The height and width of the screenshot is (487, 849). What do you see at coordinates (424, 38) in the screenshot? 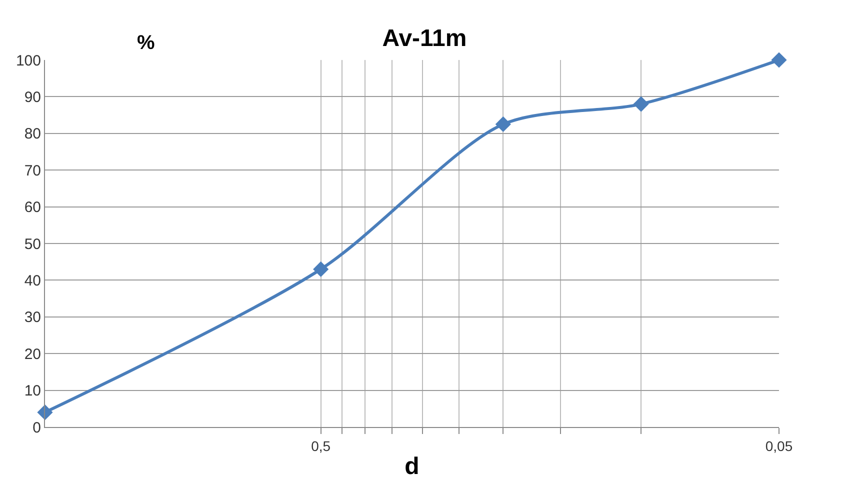
I see `chart-title: Av-11m` at bounding box center [424, 38].